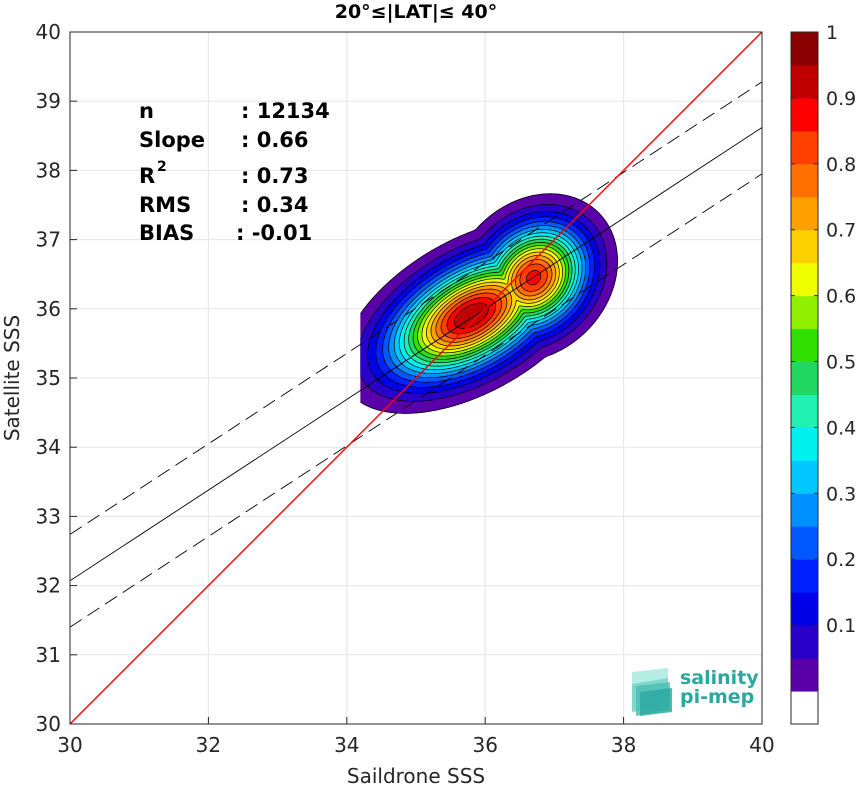  What do you see at coordinates (48, 32) in the screenshot?
I see `y-tick-label: 40` at bounding box center [48, 32].